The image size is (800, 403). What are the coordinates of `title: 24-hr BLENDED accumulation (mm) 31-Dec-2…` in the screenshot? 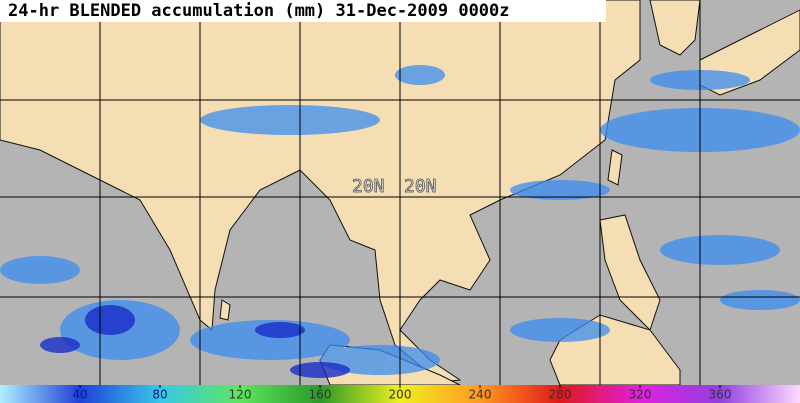 It's located at (259, 11).